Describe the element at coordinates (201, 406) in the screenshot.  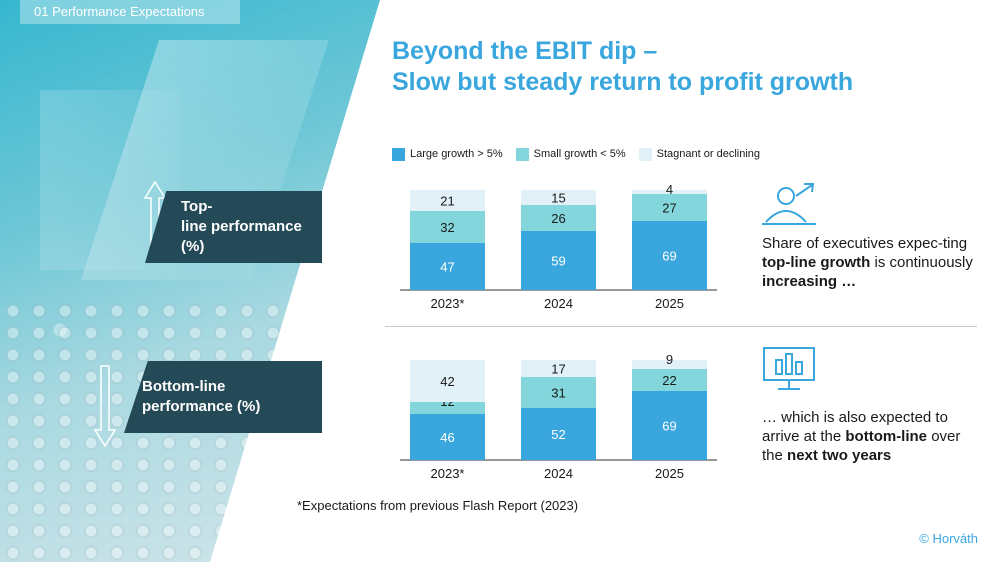
I see `bottom-line-panel-line2: performance (%)` at that location.